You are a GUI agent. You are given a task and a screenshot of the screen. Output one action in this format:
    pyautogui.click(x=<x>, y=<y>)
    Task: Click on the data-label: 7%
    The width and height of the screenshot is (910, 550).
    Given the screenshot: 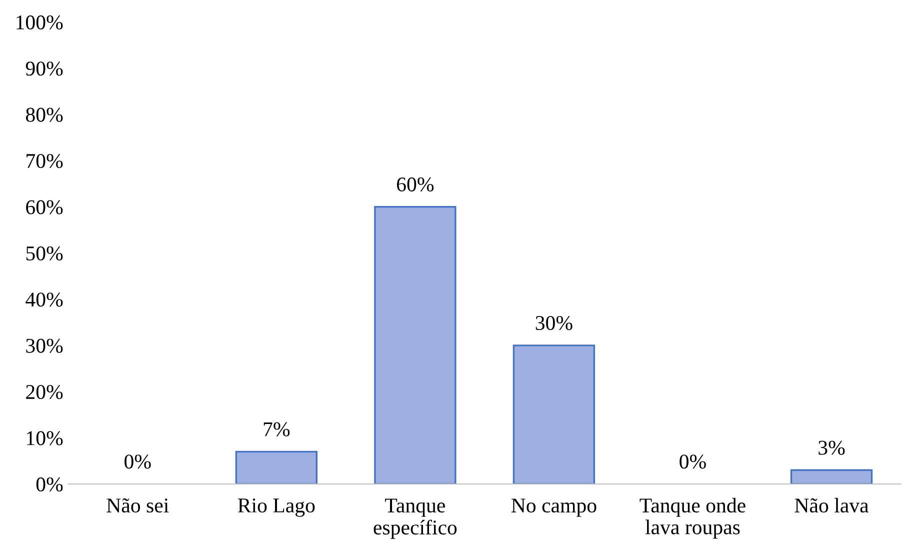 What is the action you would take?
    pyautogui.click(x=277, y=429)
    